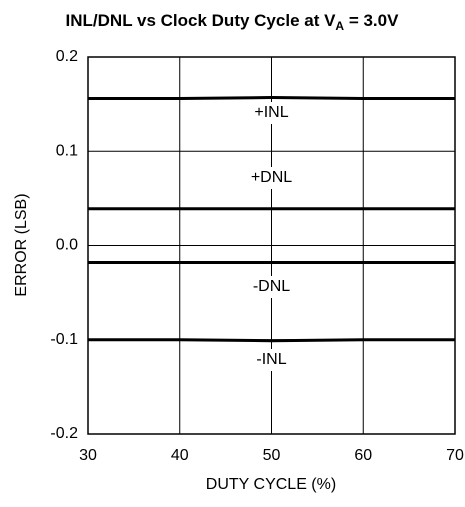 This screenshot has height=507, width=465. I want to click on x-axis-label: DUTY CYCLE (%), so click(271, 484).